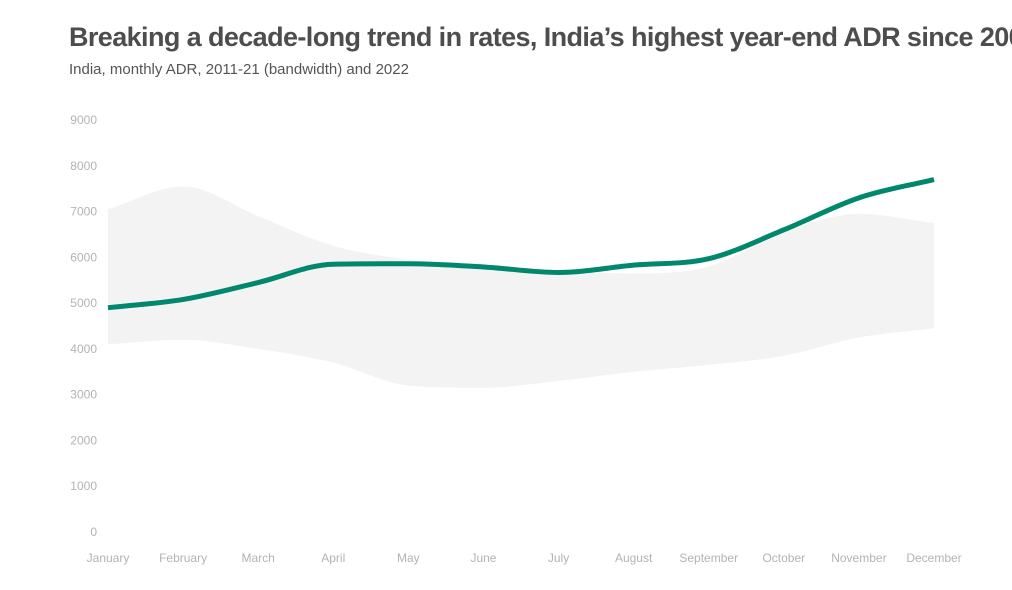 The height and width of the screenshot is (590, 1012). What do you see at coordinates (83, 303) in the screenshot?
I see `y-tick-label: 5000` at bounding box center [83, 303].